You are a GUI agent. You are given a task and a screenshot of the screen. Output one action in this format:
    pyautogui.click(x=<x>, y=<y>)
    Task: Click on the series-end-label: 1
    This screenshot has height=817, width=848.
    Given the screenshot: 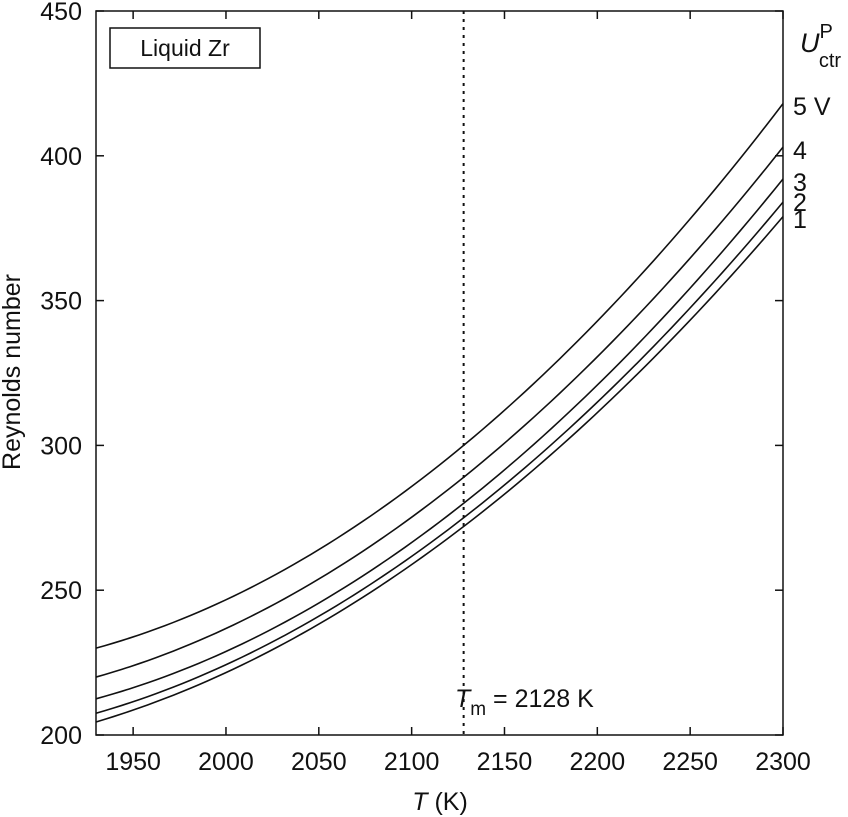 What is the action you would take?
    pyautogui.click(x=800, y=220)
    